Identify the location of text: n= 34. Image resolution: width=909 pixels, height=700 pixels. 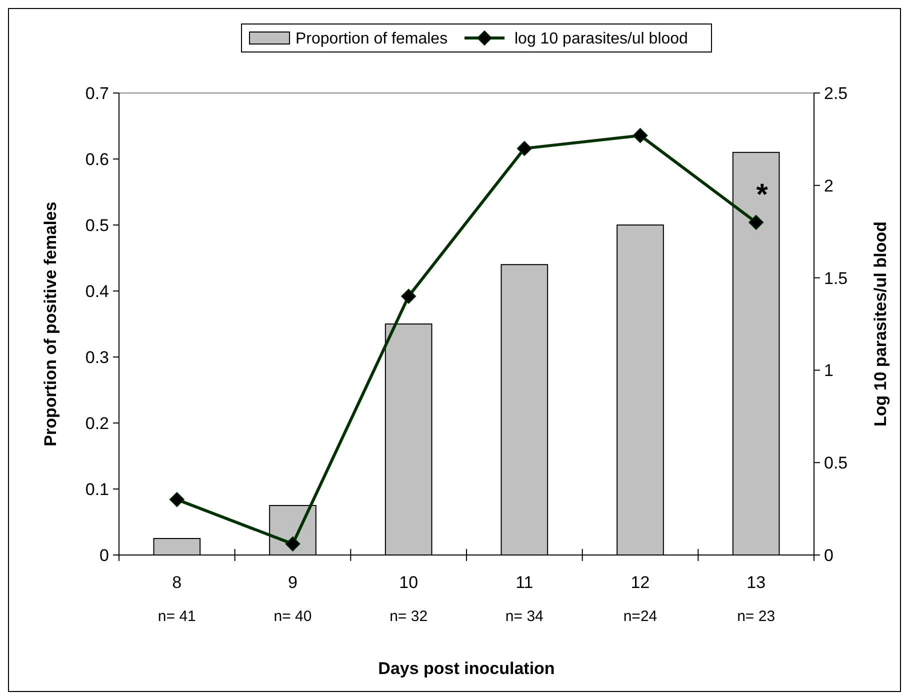
(524, 616).